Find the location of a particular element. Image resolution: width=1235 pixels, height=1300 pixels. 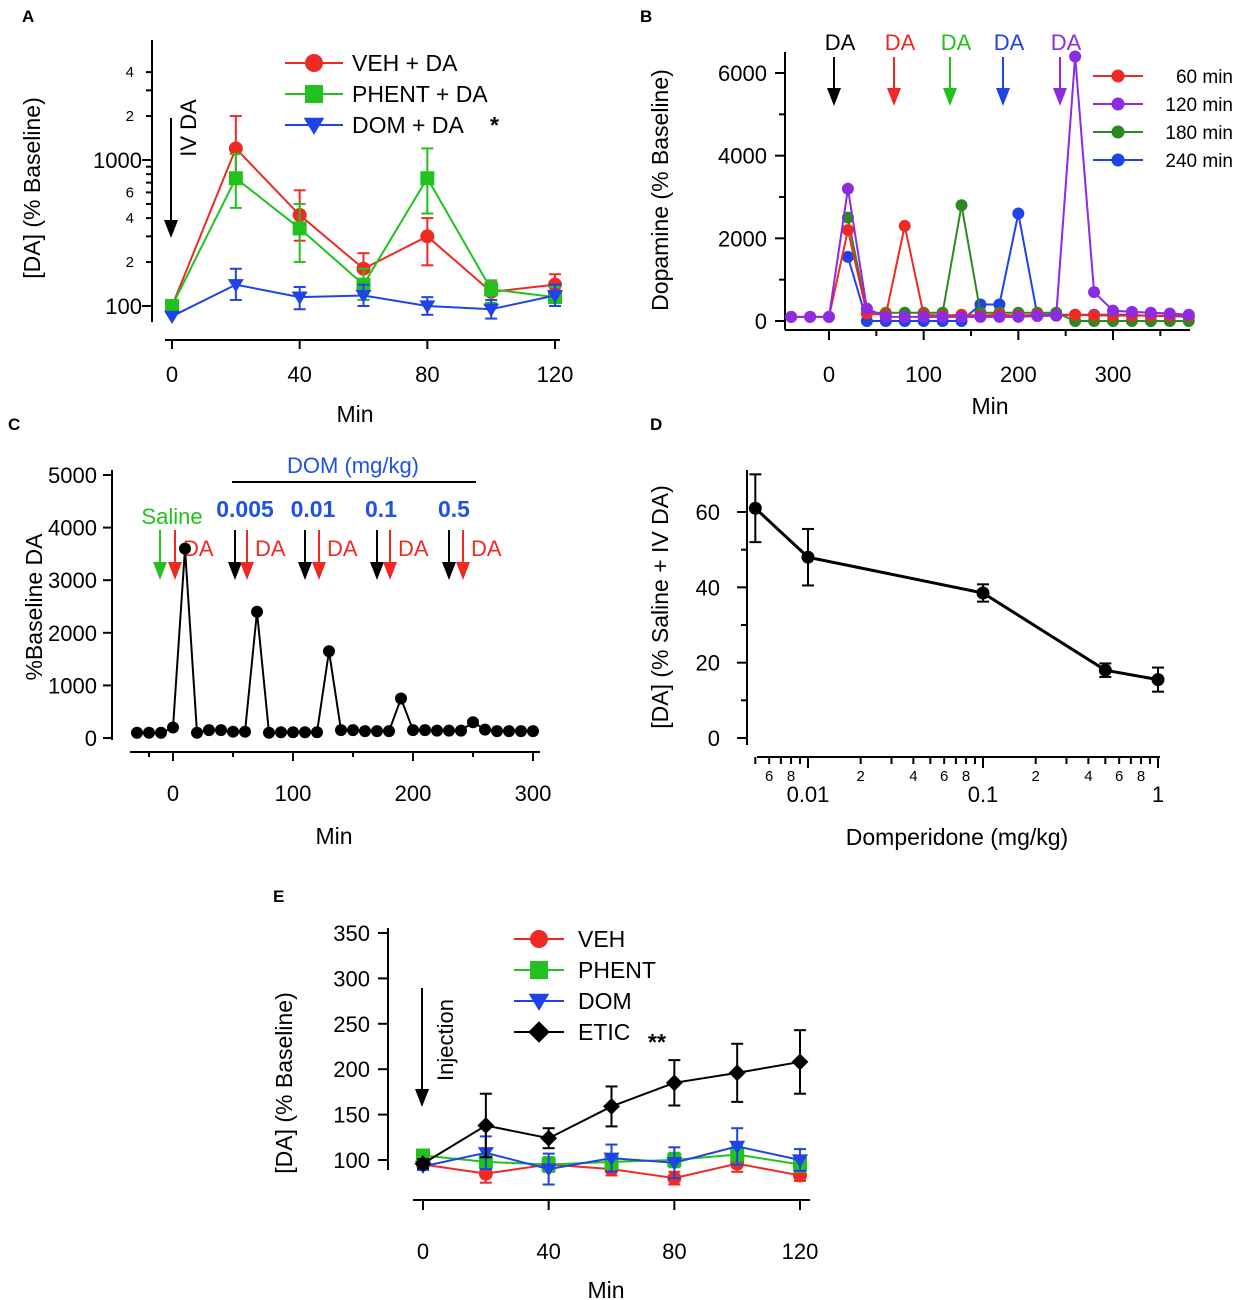

panel-b-x-tick-label: 0 is located at coordinates (829, 374).